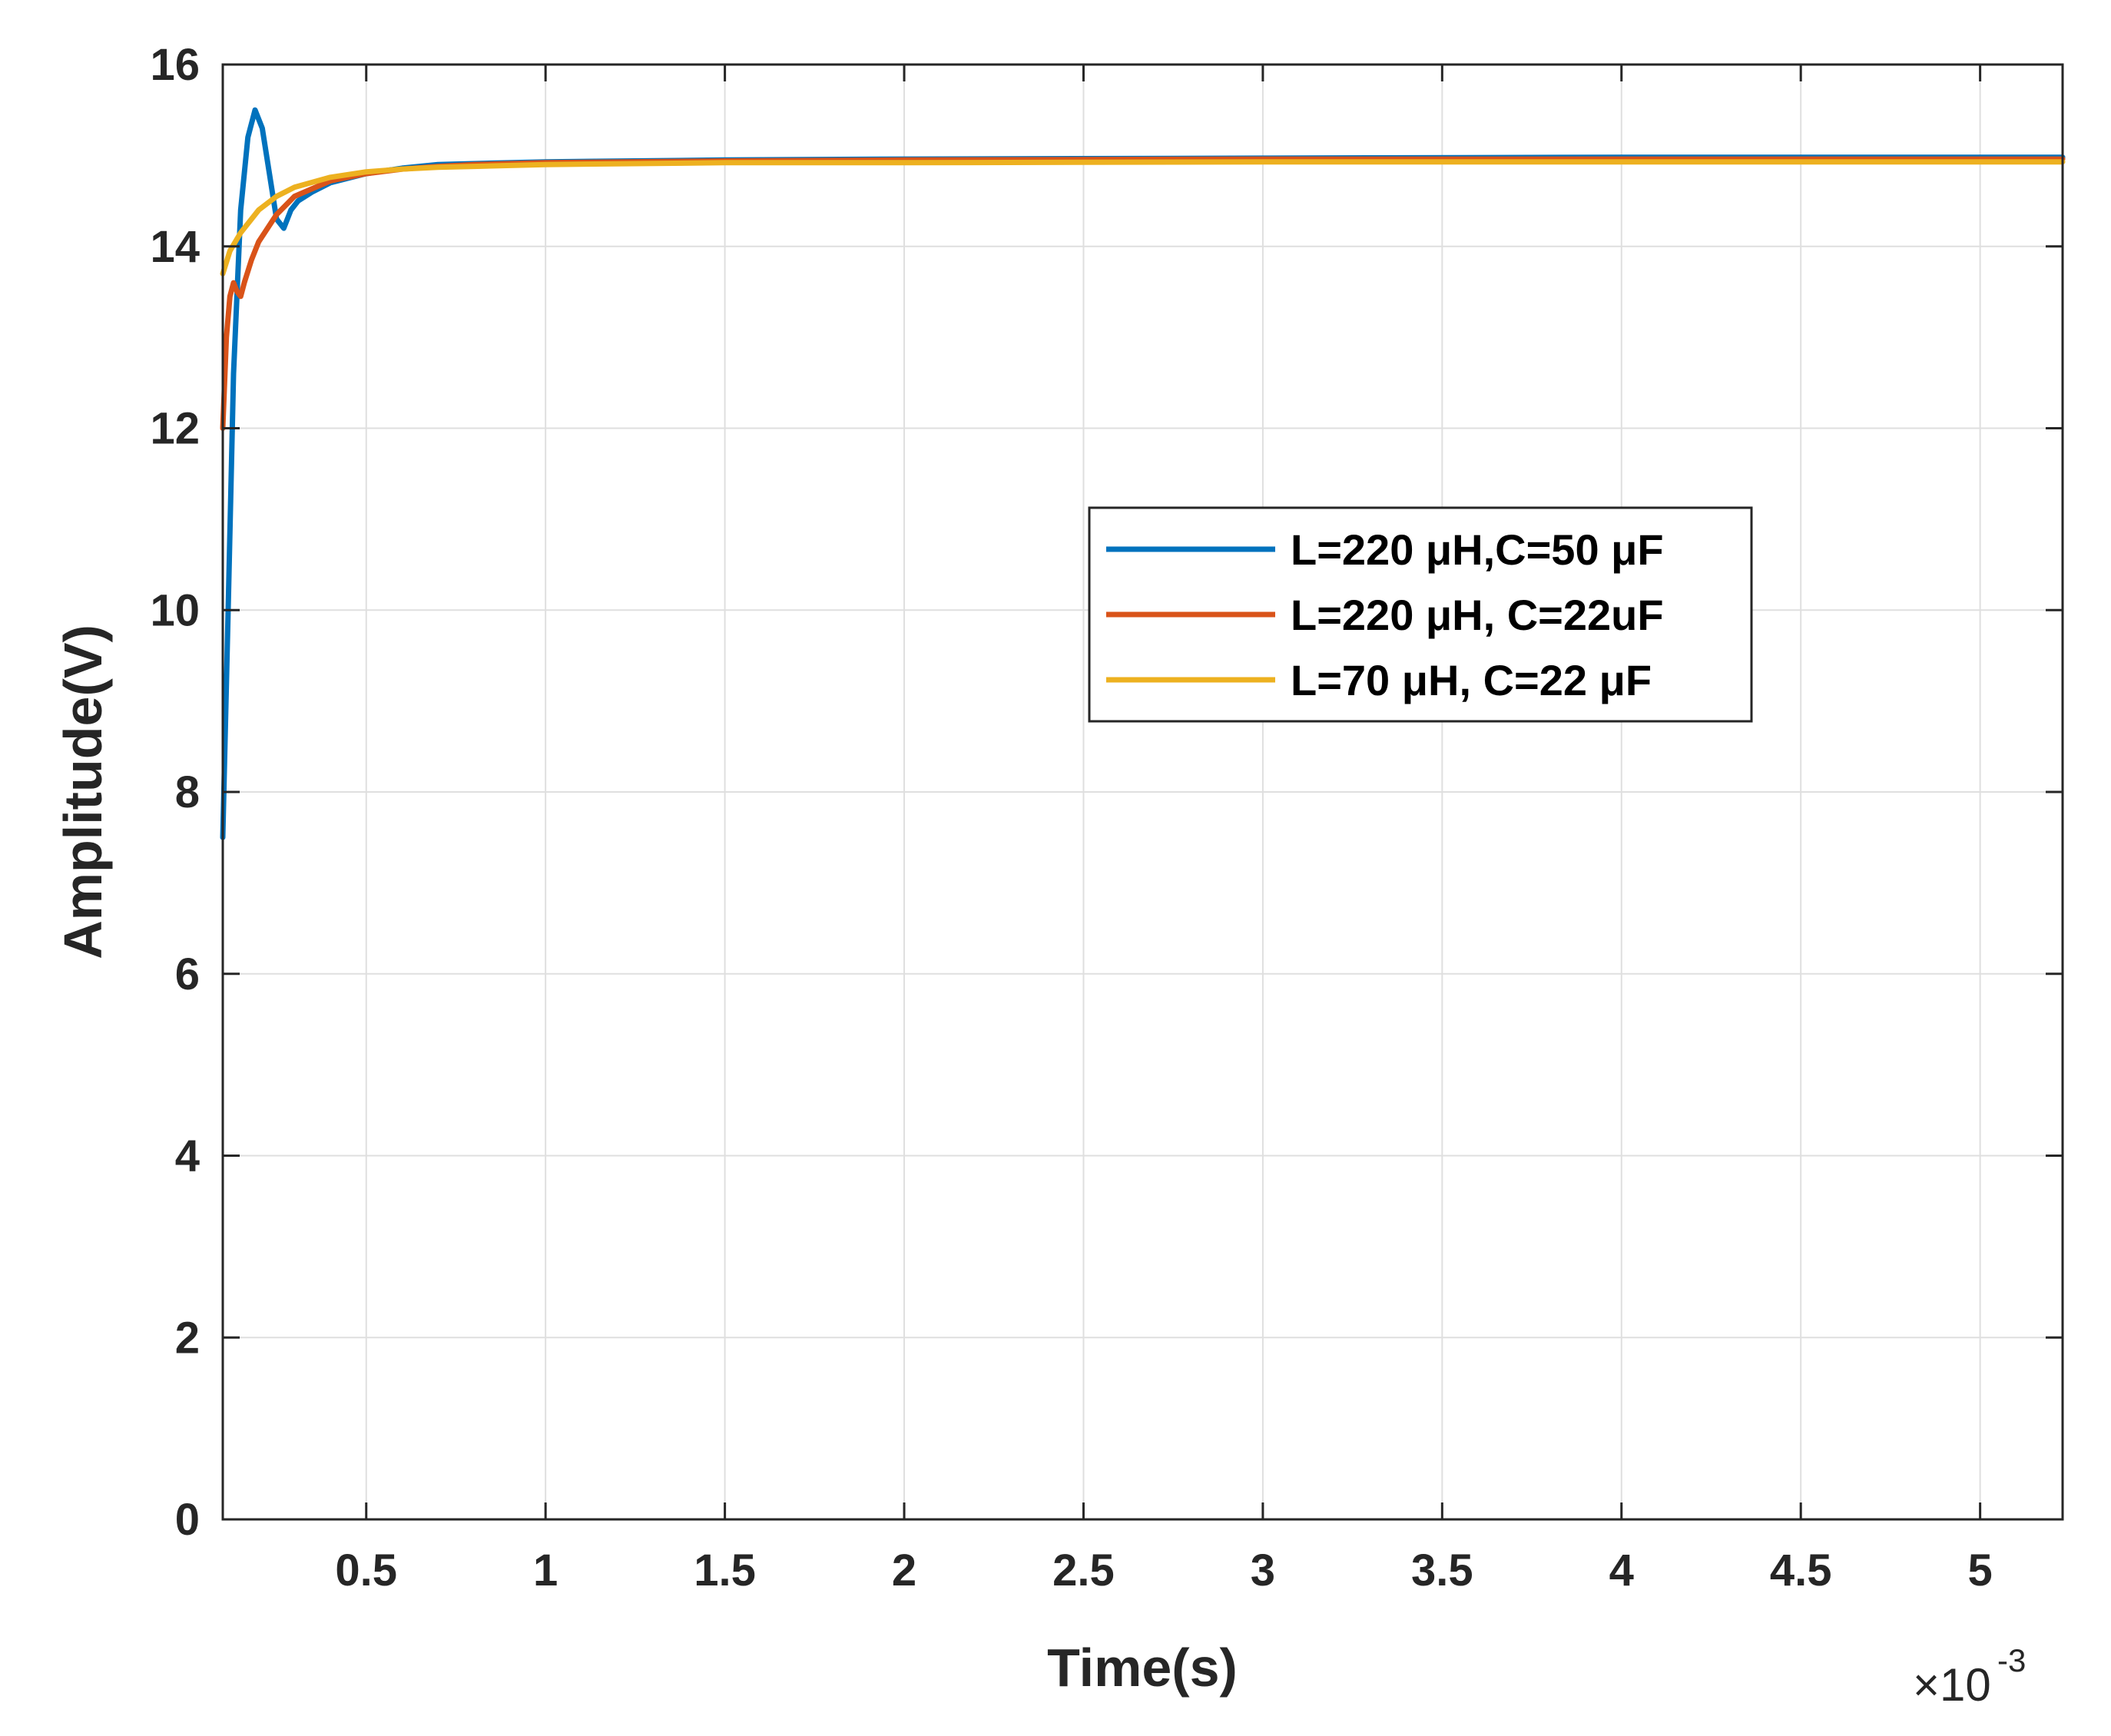  Describe the element at coordinates (545, 1571) in the screenshot. I see `x-tick-label: 1` at that location.